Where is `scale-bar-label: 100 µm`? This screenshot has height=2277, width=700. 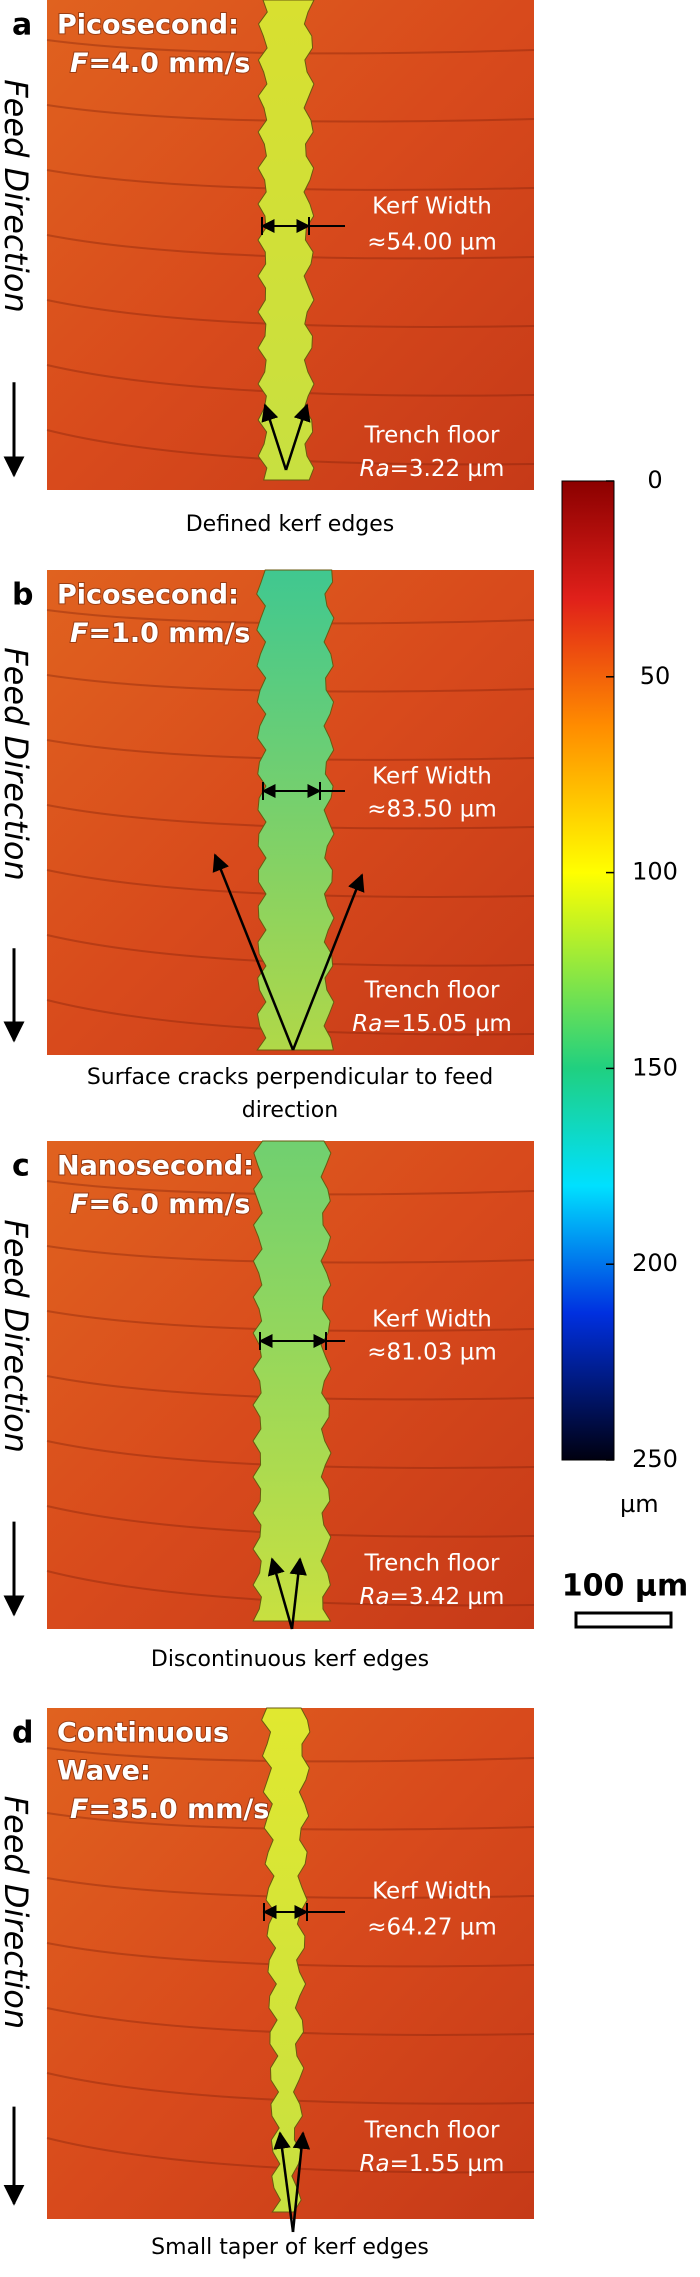 scale-bar-label: 100 µm is located at coordinates (625, 1586).